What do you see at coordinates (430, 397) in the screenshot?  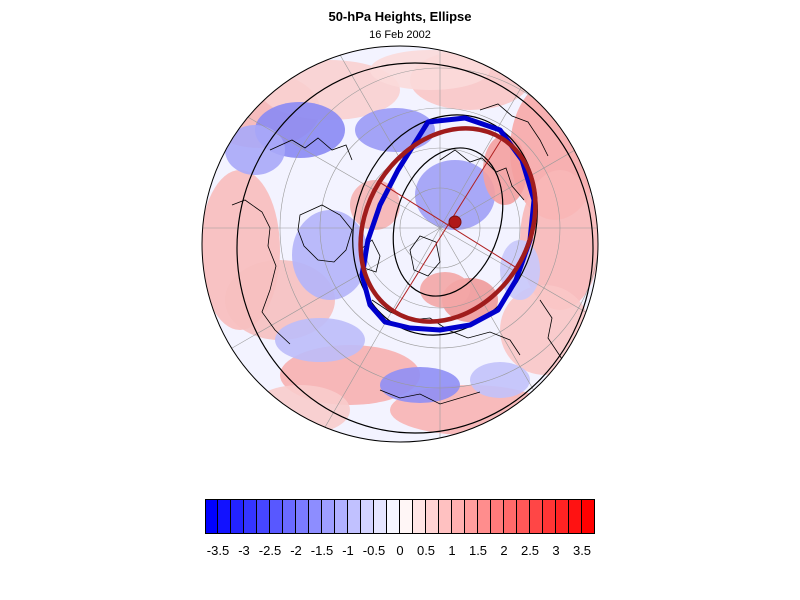 I see `coastline-africa-north` at bounding box center [430, 397].